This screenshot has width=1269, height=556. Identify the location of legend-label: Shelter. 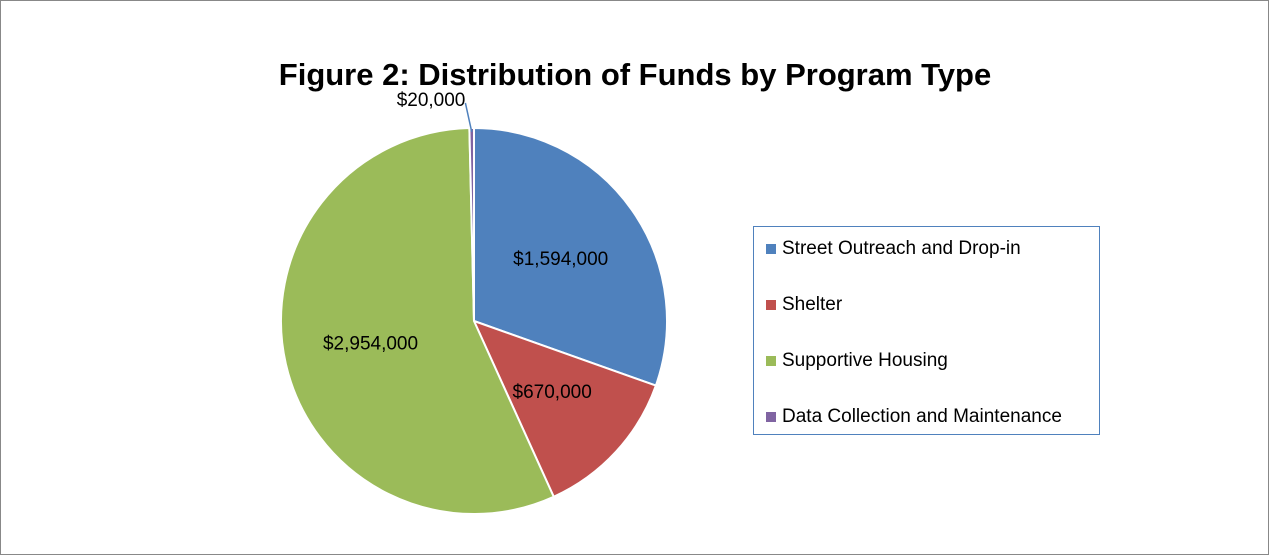
(812, 304).